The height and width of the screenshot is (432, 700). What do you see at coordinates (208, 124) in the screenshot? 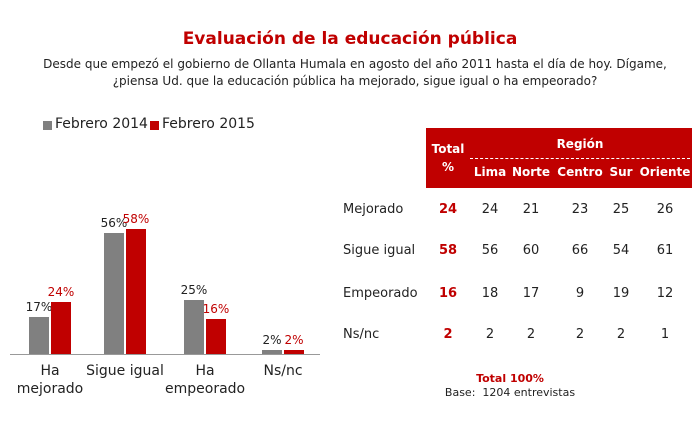
I see `legend-label: Febrero 2015` at bounding box center [208, 124].